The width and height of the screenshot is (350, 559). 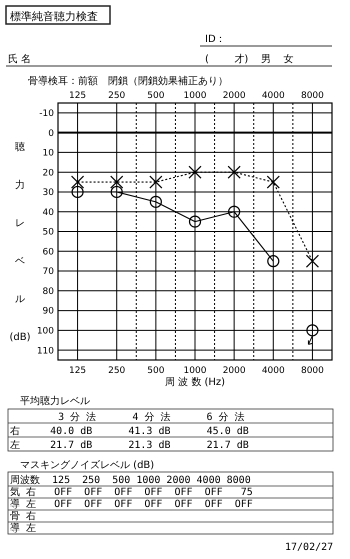 What do you see at coordinates (234, 371) in the screenshot?
I see `category-label: 2000` at bounding box center [234, 371].